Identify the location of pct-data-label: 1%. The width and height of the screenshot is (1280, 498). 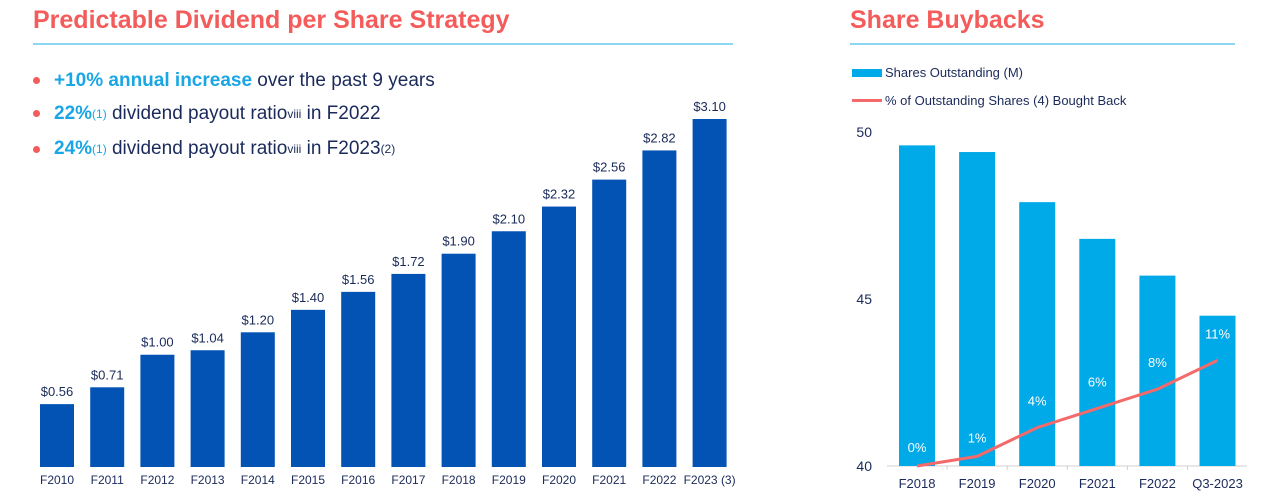
(977, 437).